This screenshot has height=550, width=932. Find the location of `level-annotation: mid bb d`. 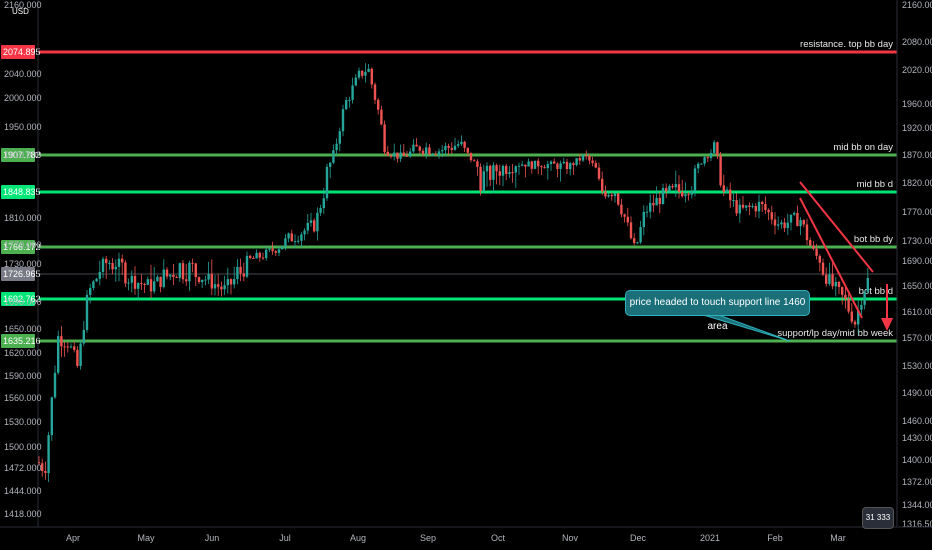

level-annotation: mid bb d is located at coordinates (875, 184).